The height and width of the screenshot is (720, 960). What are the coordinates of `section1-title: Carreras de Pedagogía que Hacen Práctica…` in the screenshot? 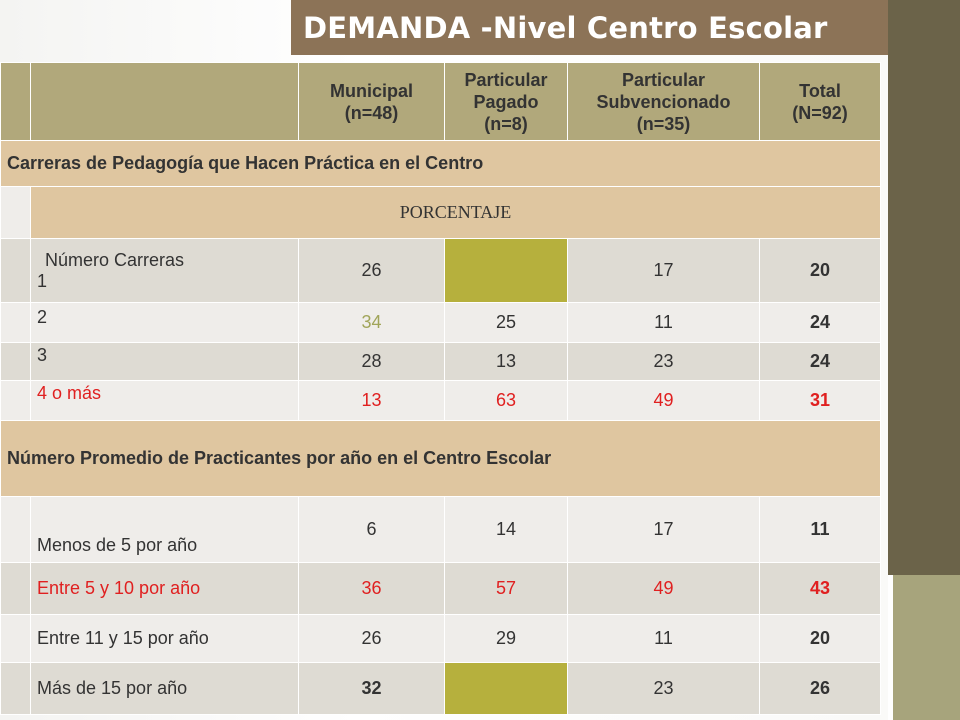 It's located at (440, 163).